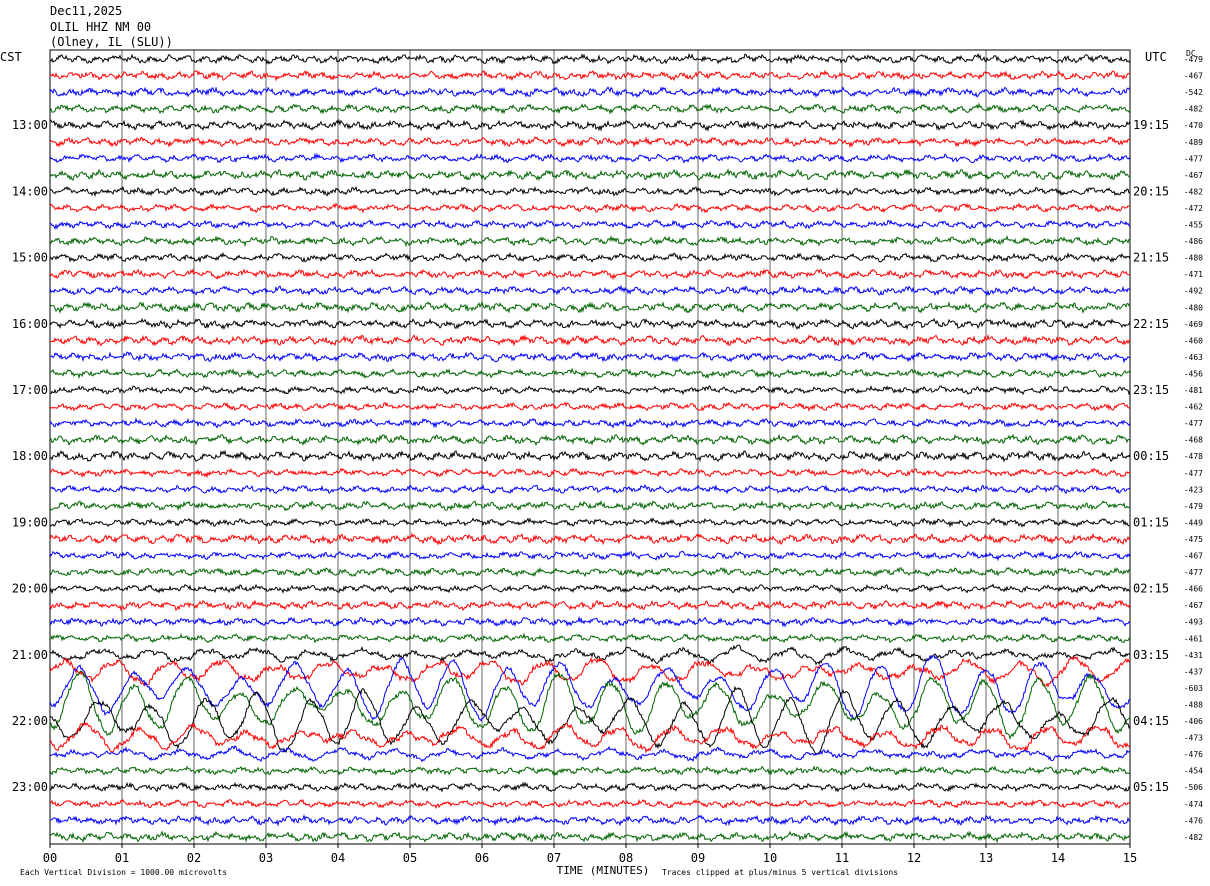 This screenshot has height=886, width=1210. Describe the element at coordinates (1193, 671) in the screenshot. I see `dc-value: -437` at that location.